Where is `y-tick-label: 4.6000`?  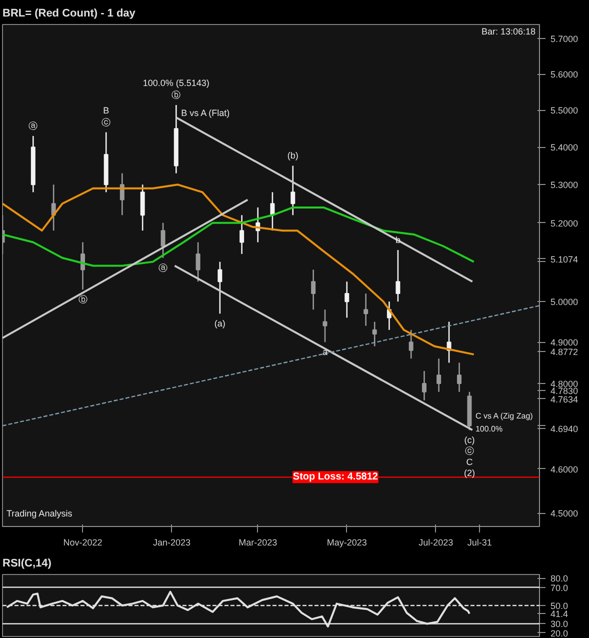
y-tick-label: 4.6000 is located at coordinates (564, 469).